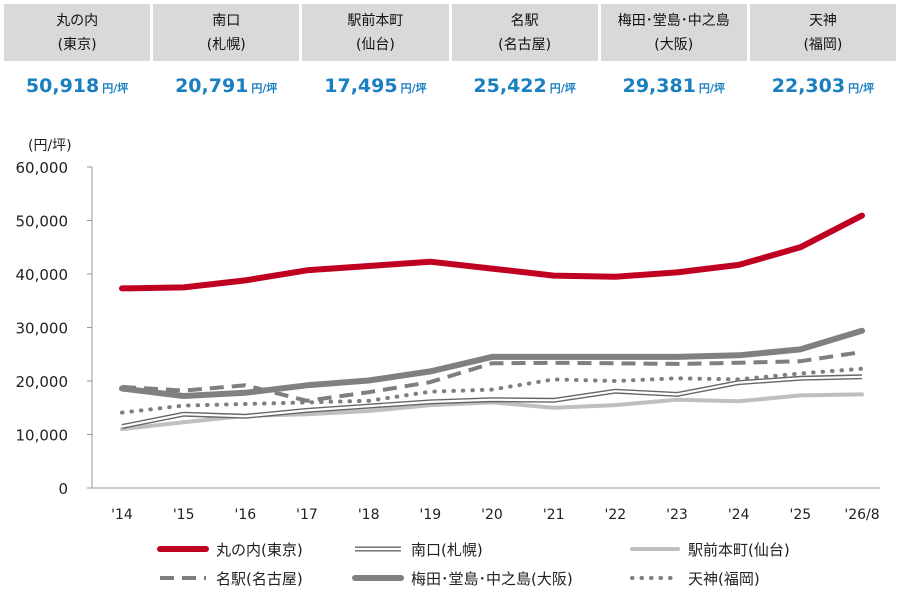  I want to click on x-tick-label: '16, so click(245, 515).